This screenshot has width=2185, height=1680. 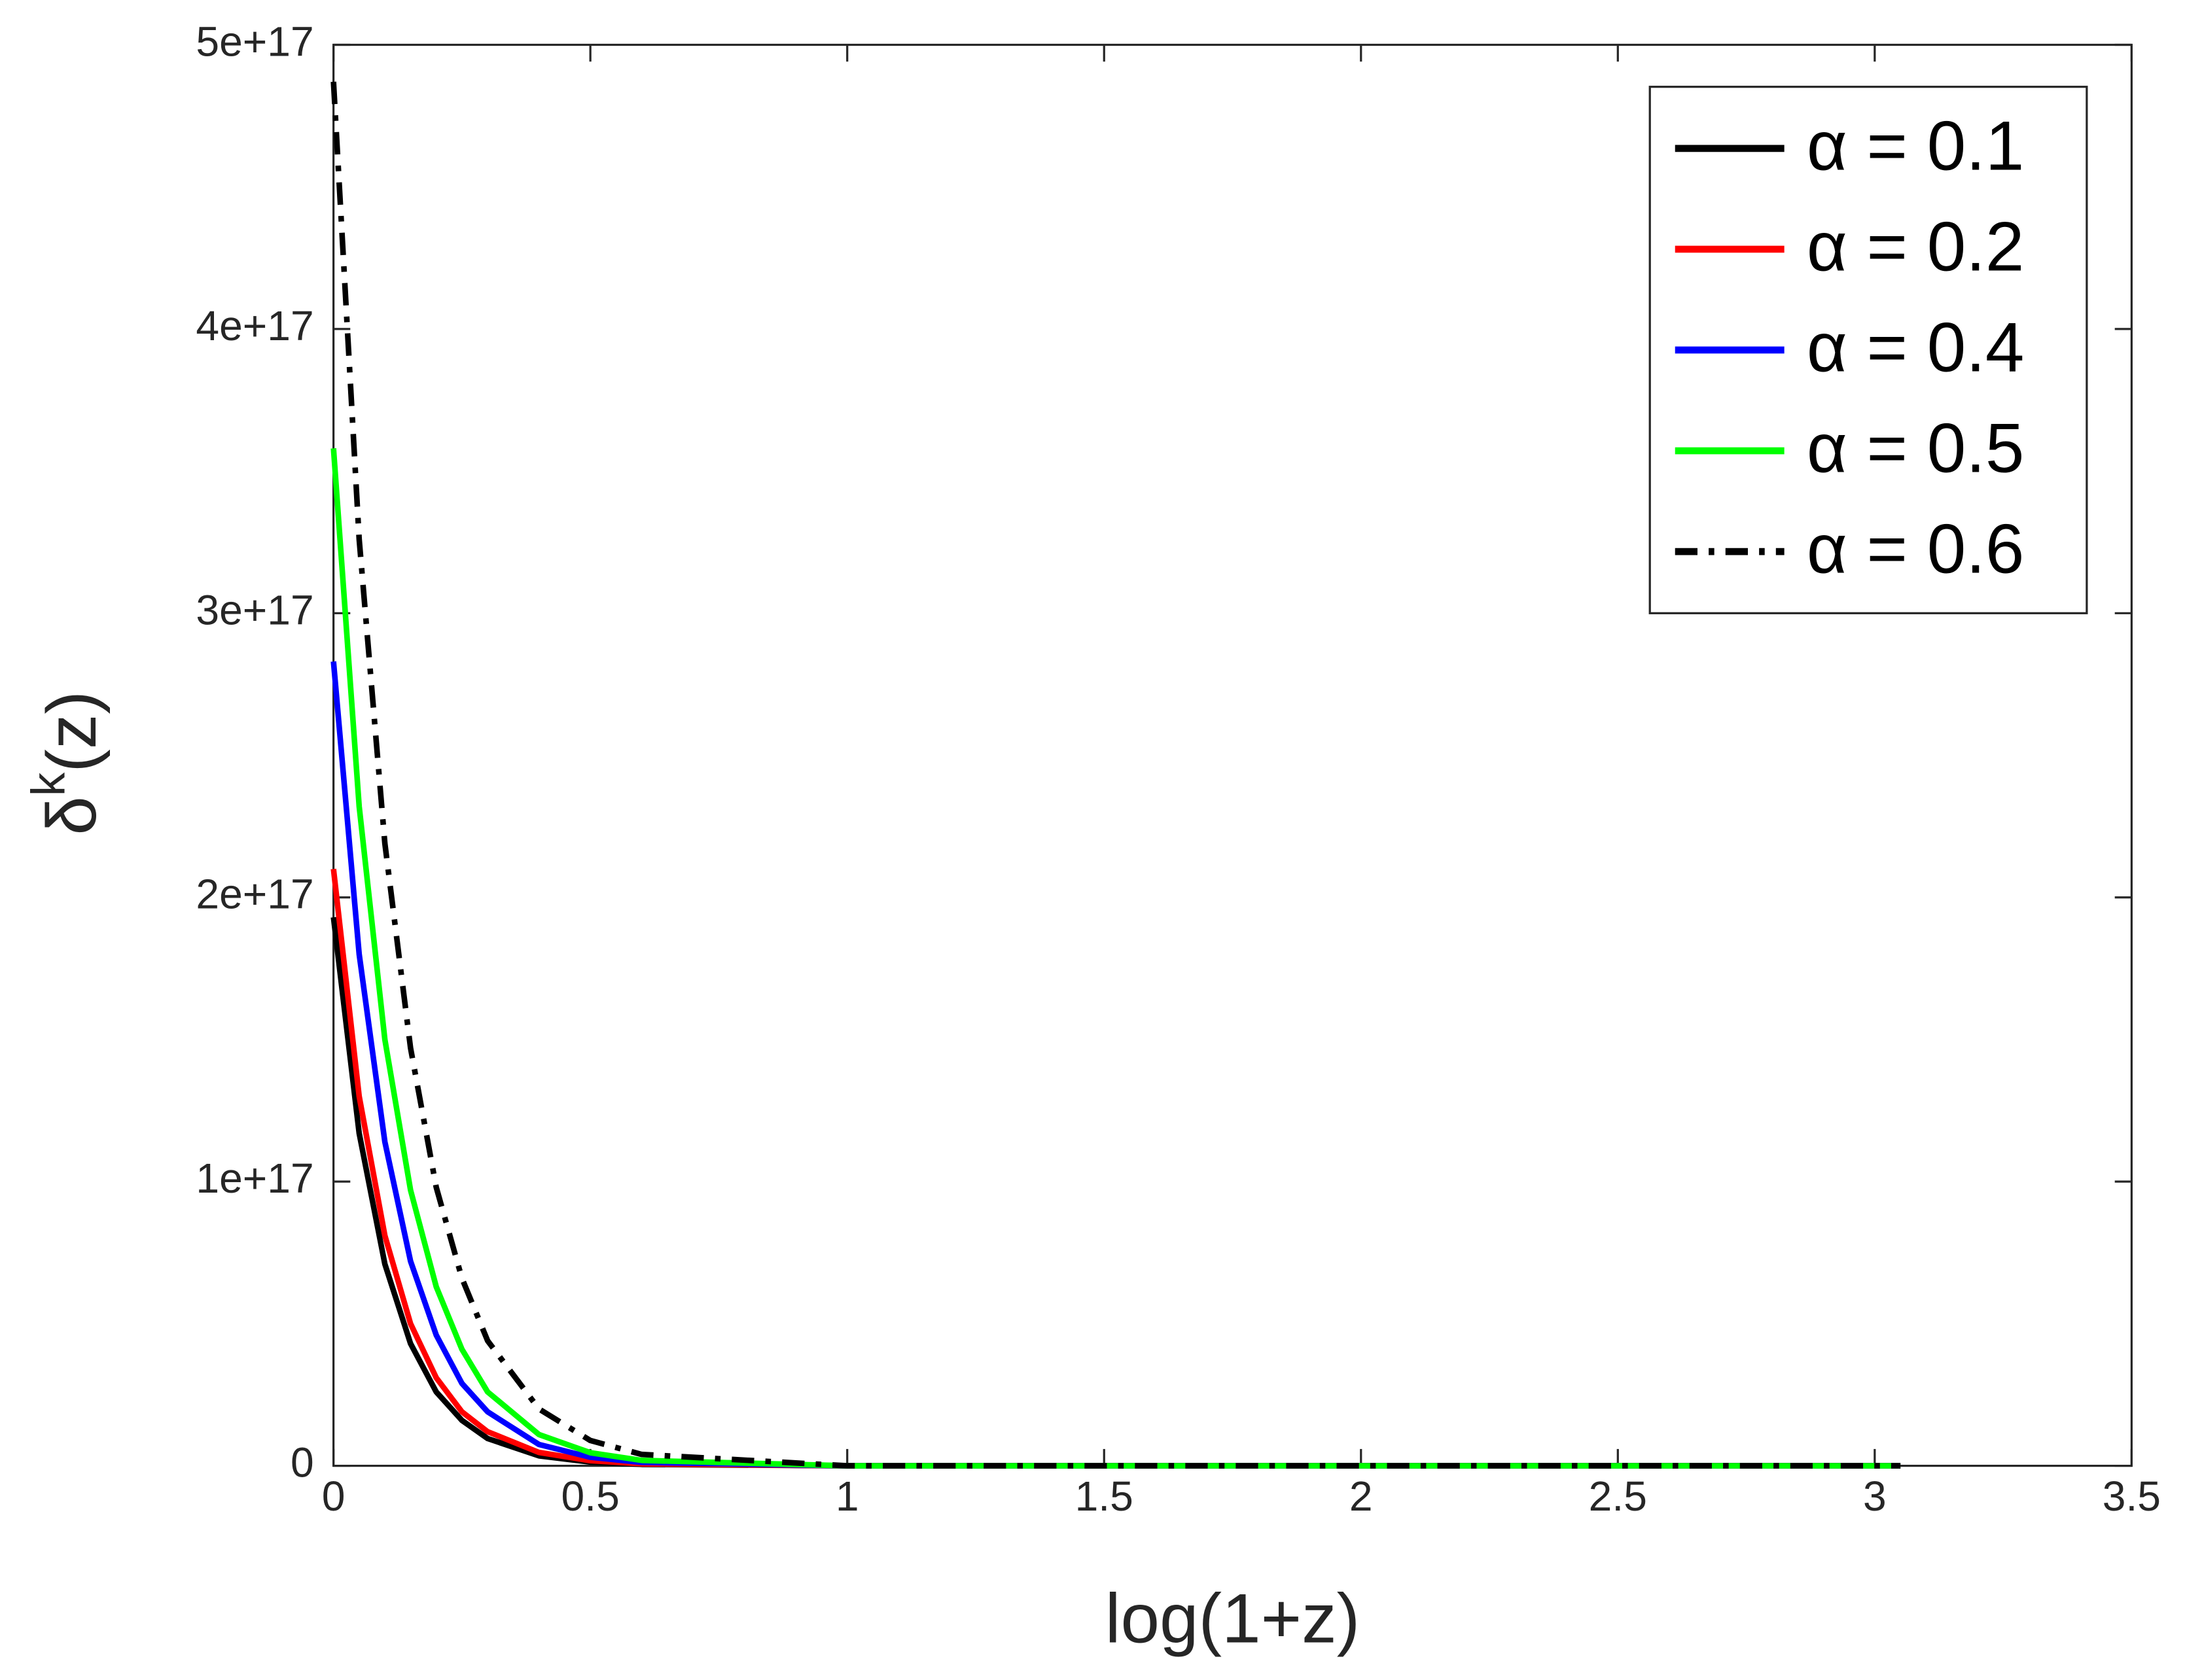 What do you see at coordinates (847, 1496) in the screenshot?
I see `x-tick-label: 1` at bounding box center [847, 1496].